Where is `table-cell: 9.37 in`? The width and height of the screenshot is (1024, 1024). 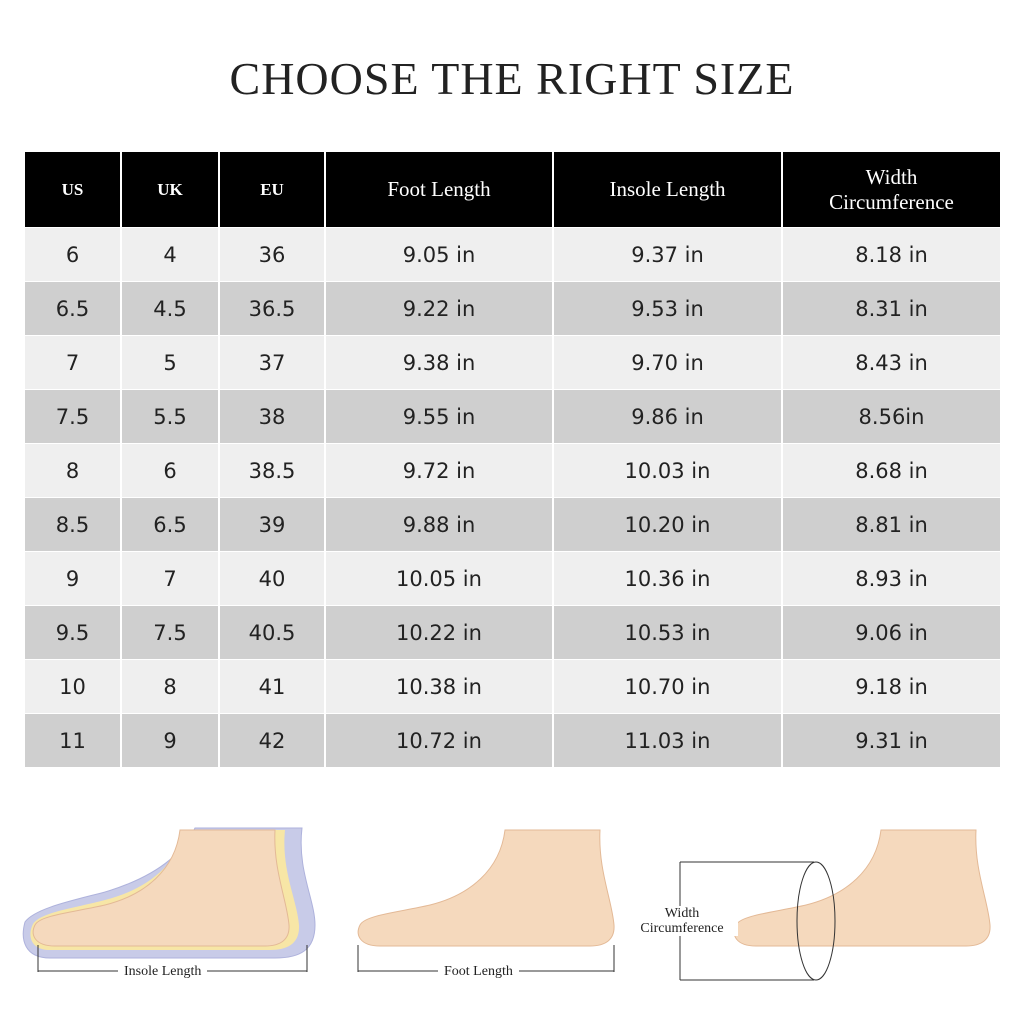 table-cell: 9.37 in is located at coordinates (667, 254).